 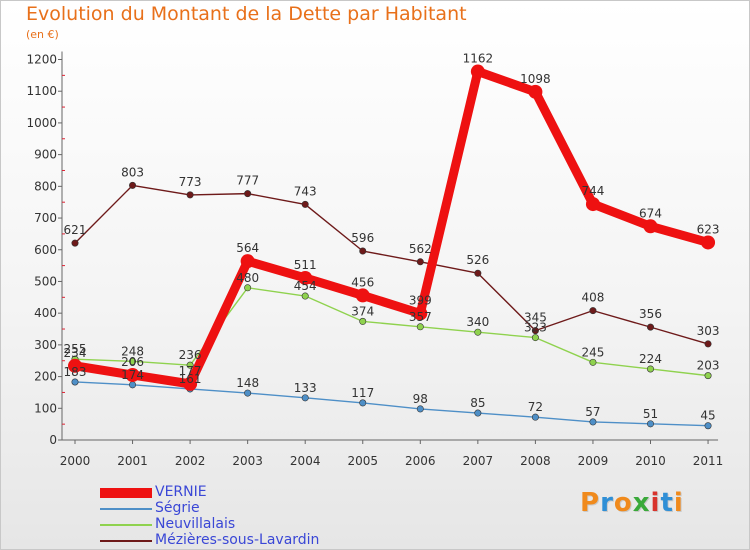 I want to click on data-label: 236, so click(x=190, y=355).